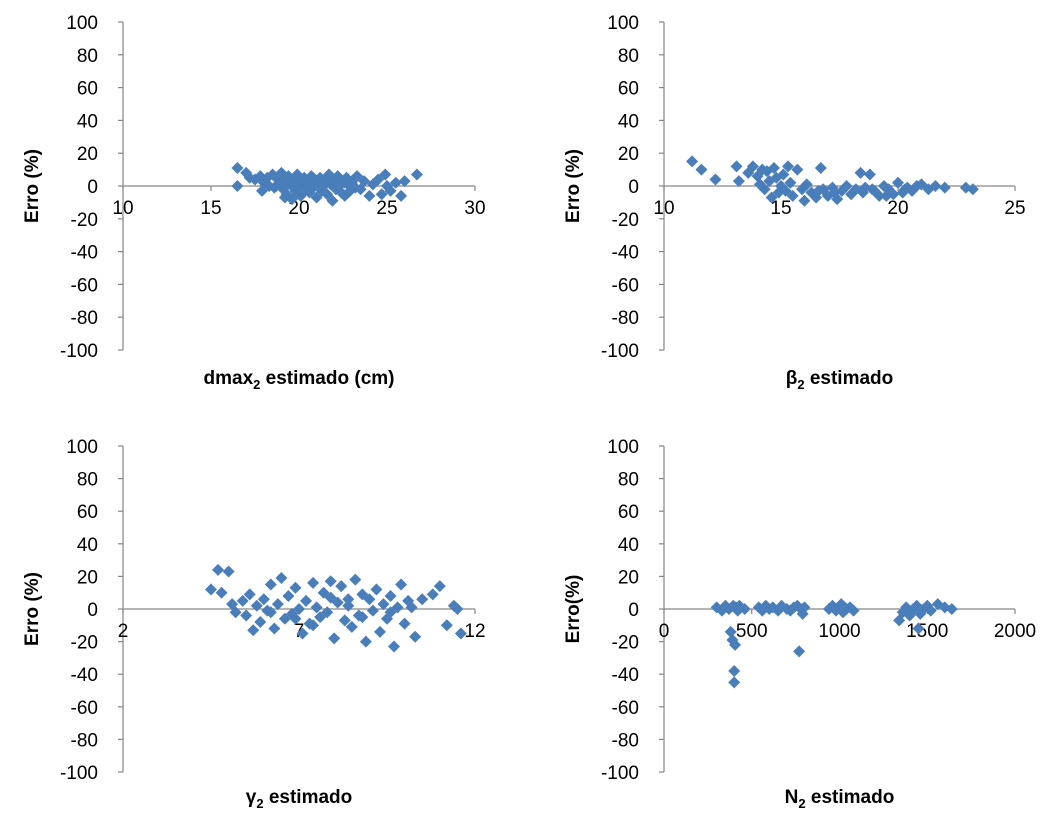 The width and height of the screenshot is (1046, 821). What do you see at coordinates (474, 208) in the screenshot?
I see `x-tick-label: 30` at bounding box center [474, 208].